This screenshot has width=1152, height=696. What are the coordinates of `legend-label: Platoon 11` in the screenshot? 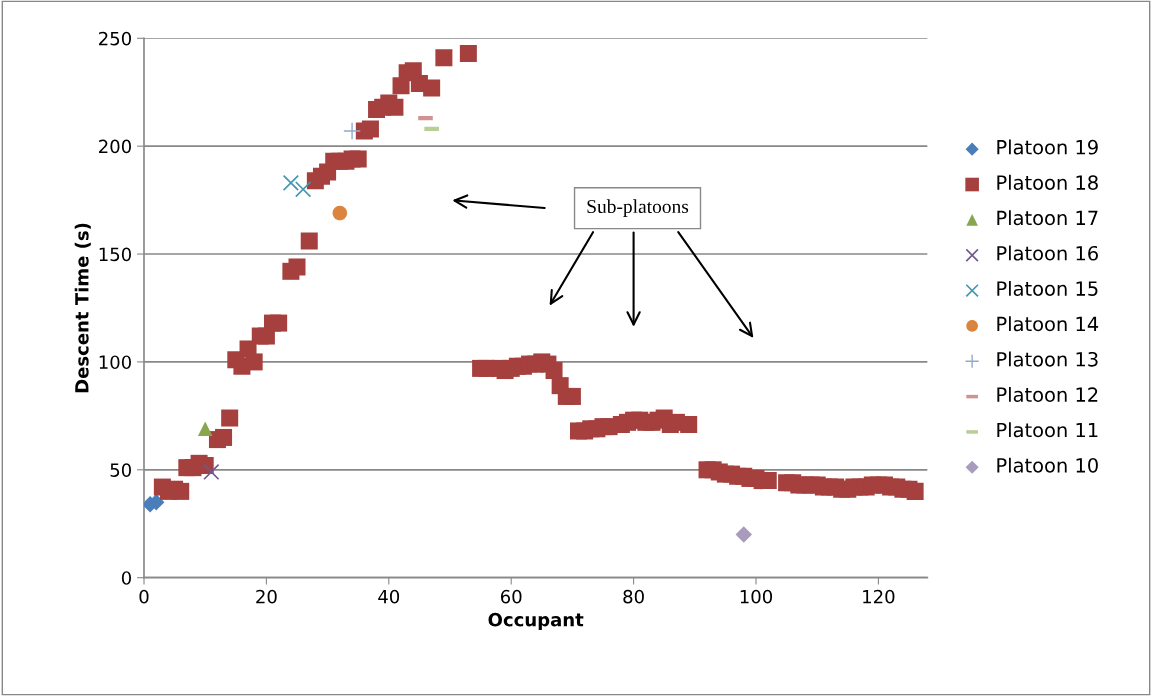 It's located at (1047, 430).